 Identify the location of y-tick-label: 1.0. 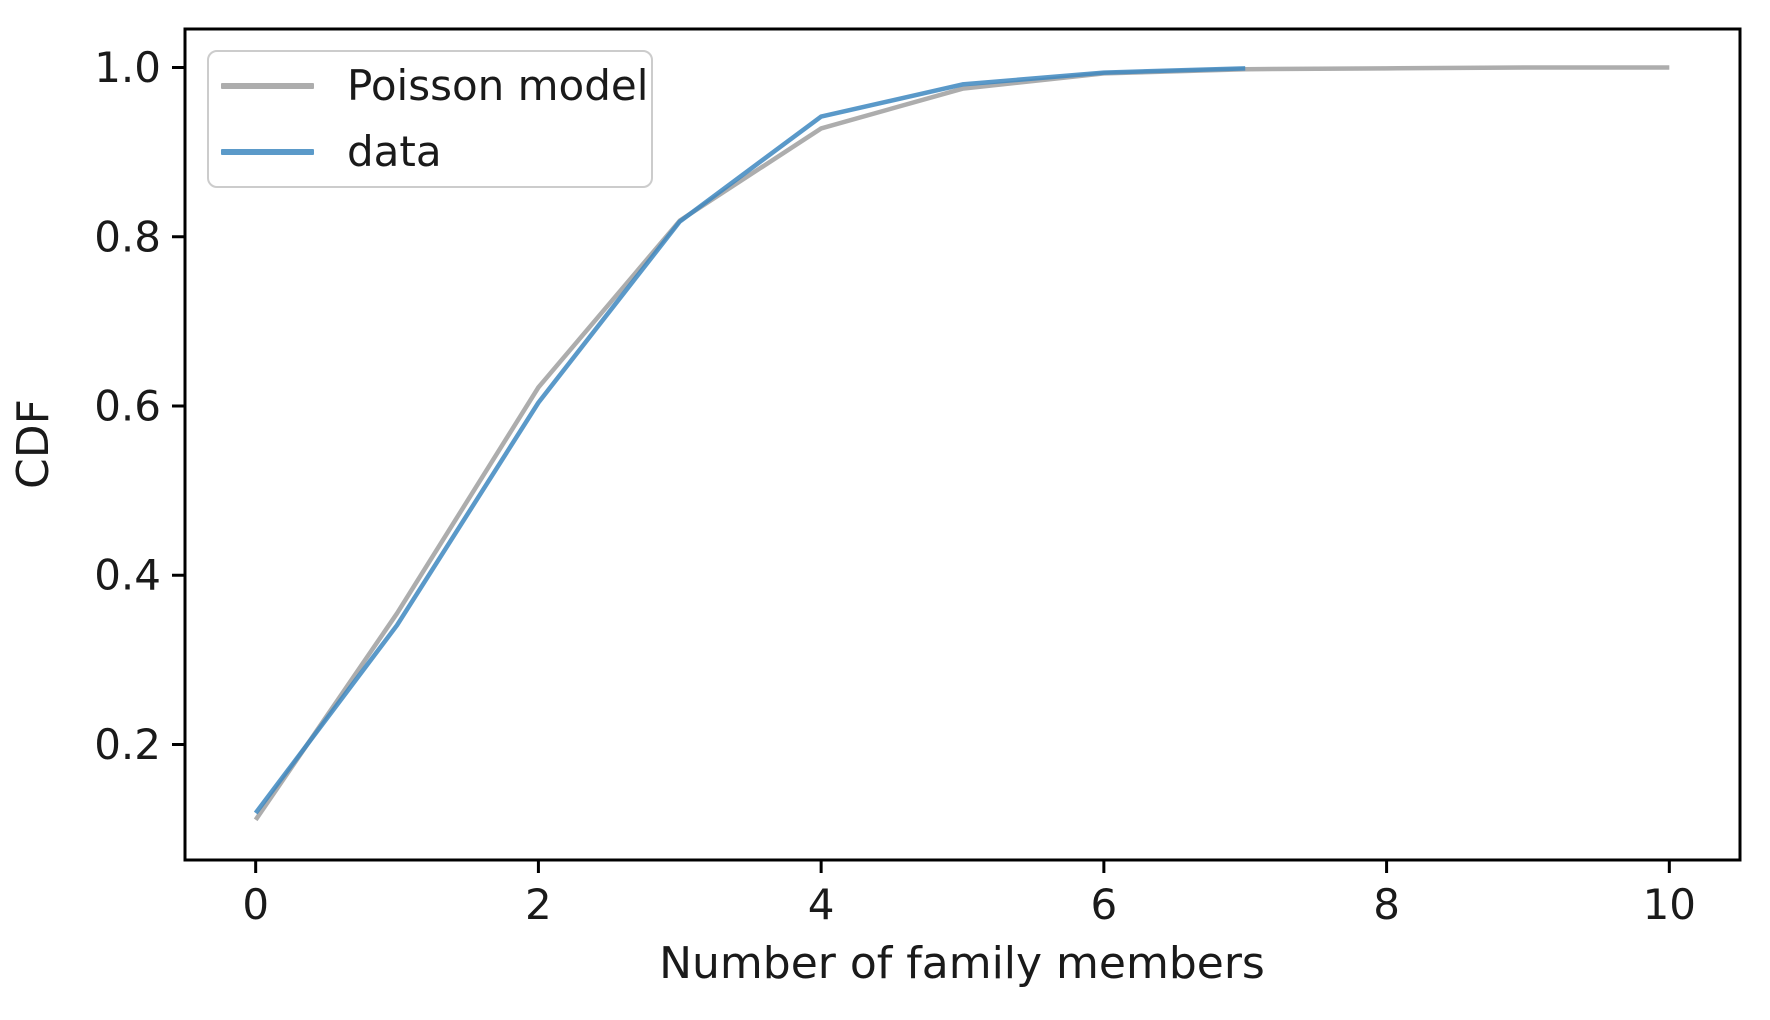
(127, 67).